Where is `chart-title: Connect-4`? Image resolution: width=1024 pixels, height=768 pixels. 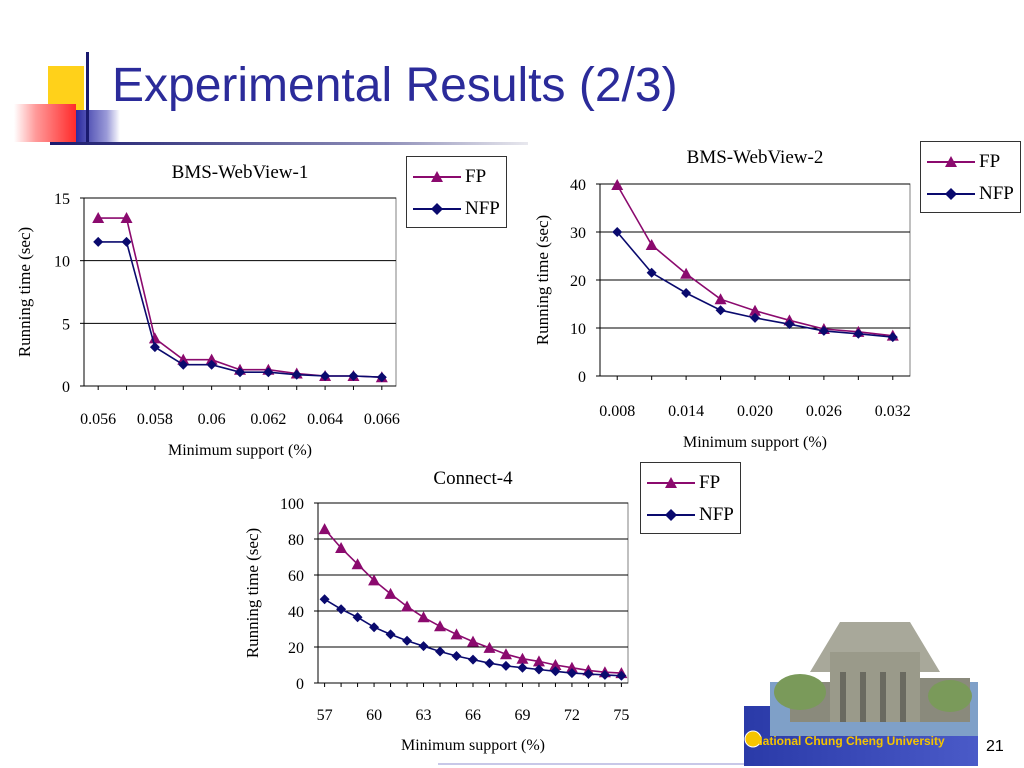
chart-title: Connect-4 is located at coordinates (473, 478).